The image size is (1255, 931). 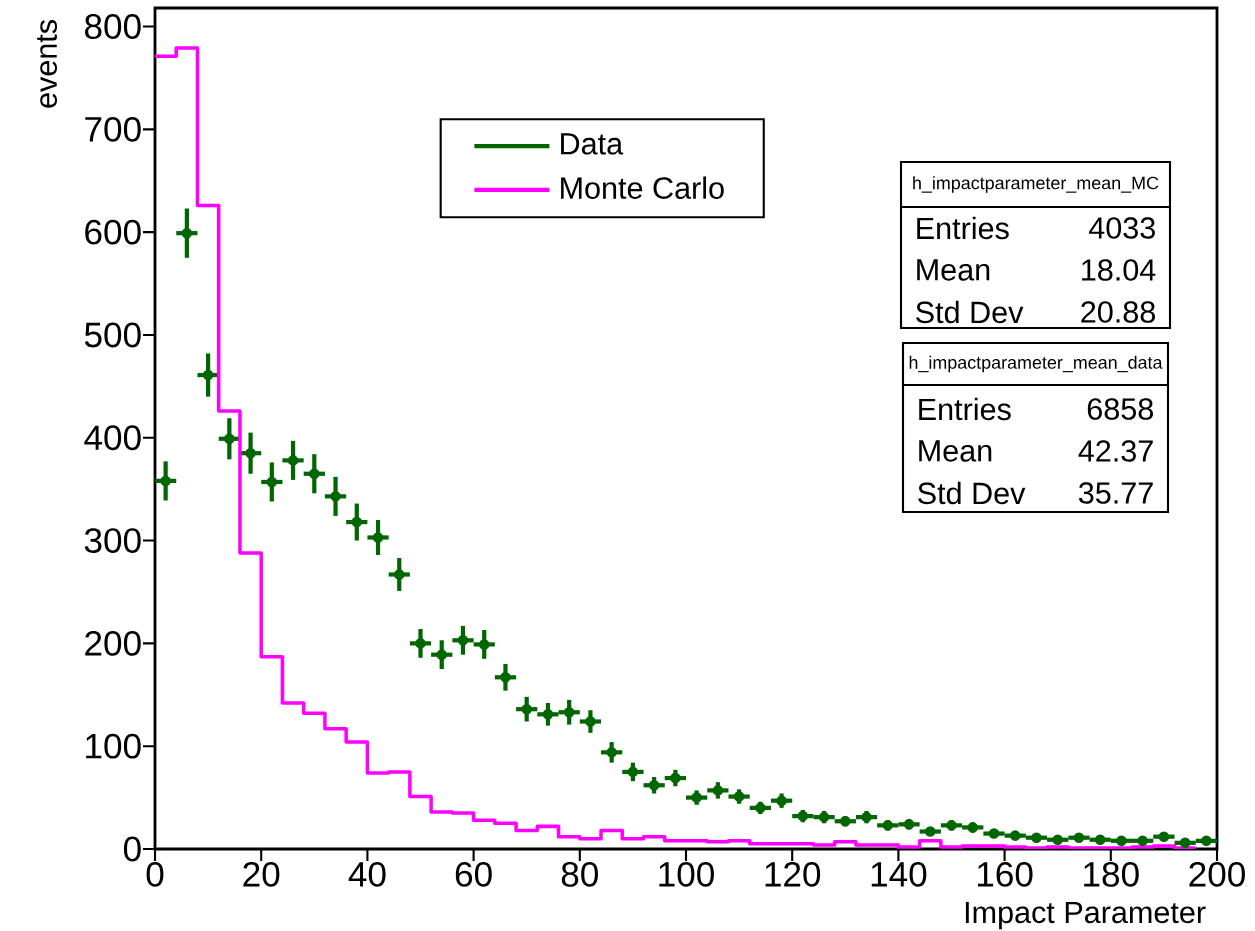 What do you see at coordinates (579, 874) in the screenshot?
I see `x-tick-label: 80` at bounding box center [579, 874].